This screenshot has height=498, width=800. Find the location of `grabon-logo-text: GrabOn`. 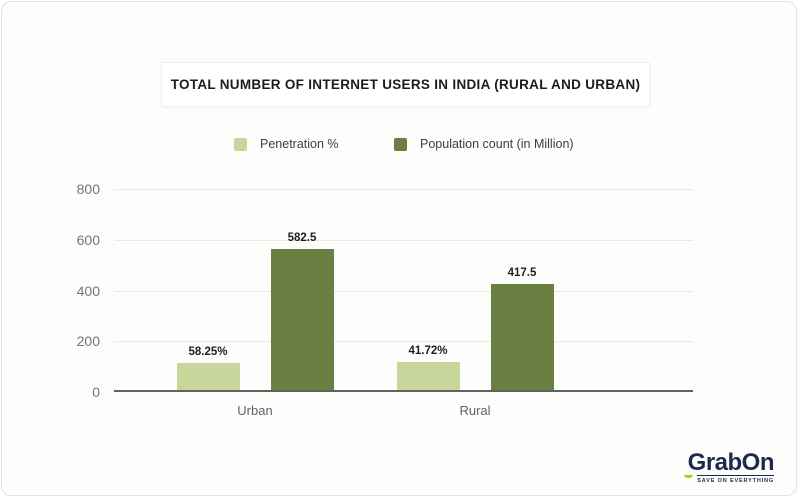

grabon-logo-text: GrabOn is located at coordinates (731, 462).